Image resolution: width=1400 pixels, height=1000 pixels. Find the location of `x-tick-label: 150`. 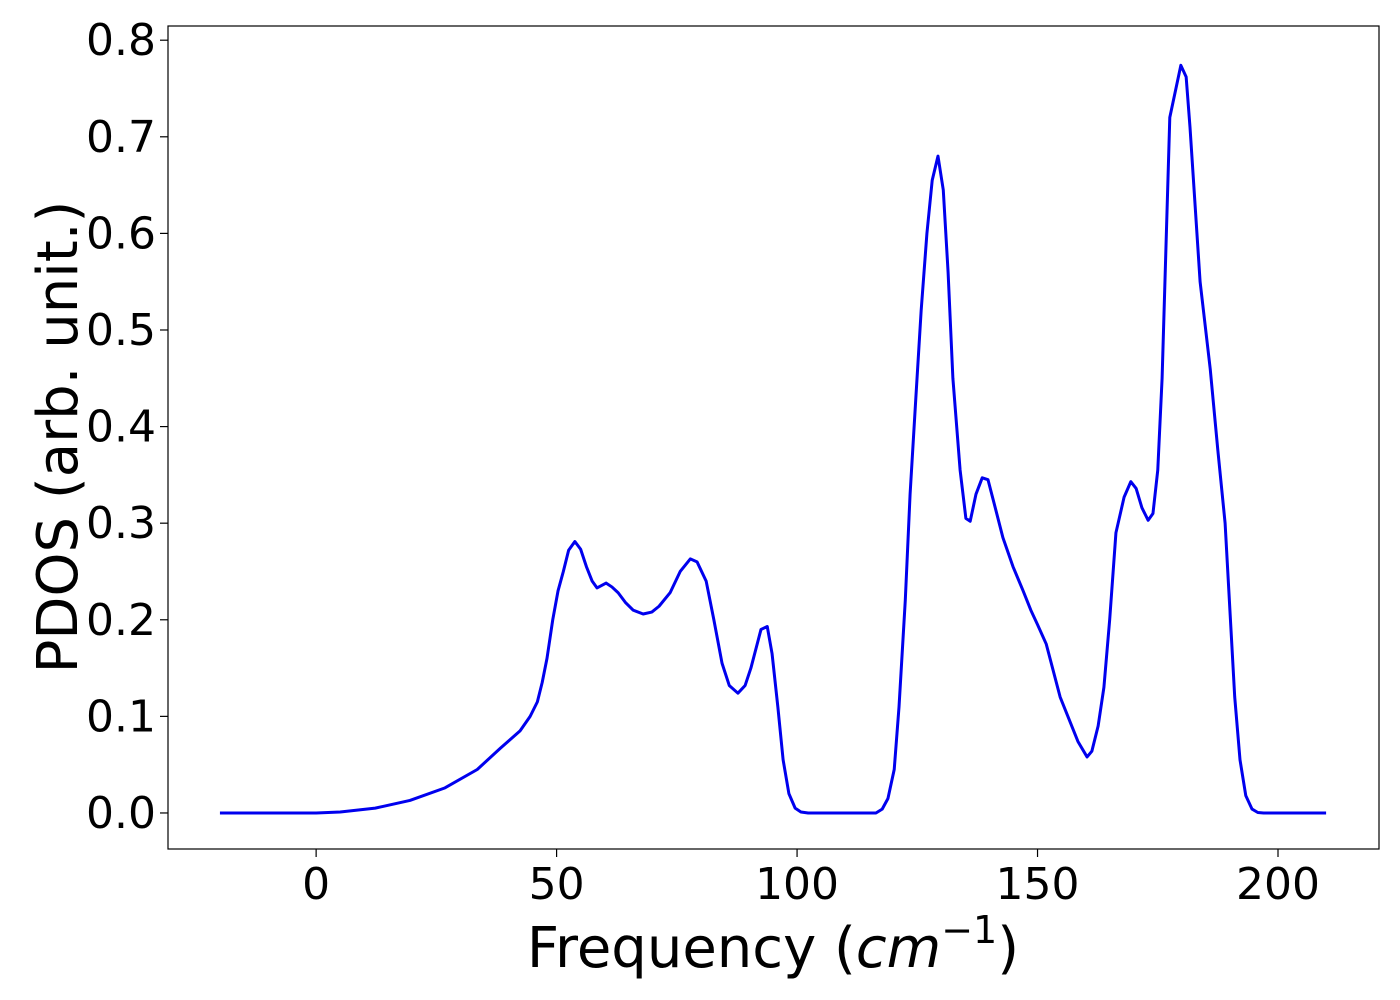

x-tick-label: 150 is located at coordinates (1038, 884).